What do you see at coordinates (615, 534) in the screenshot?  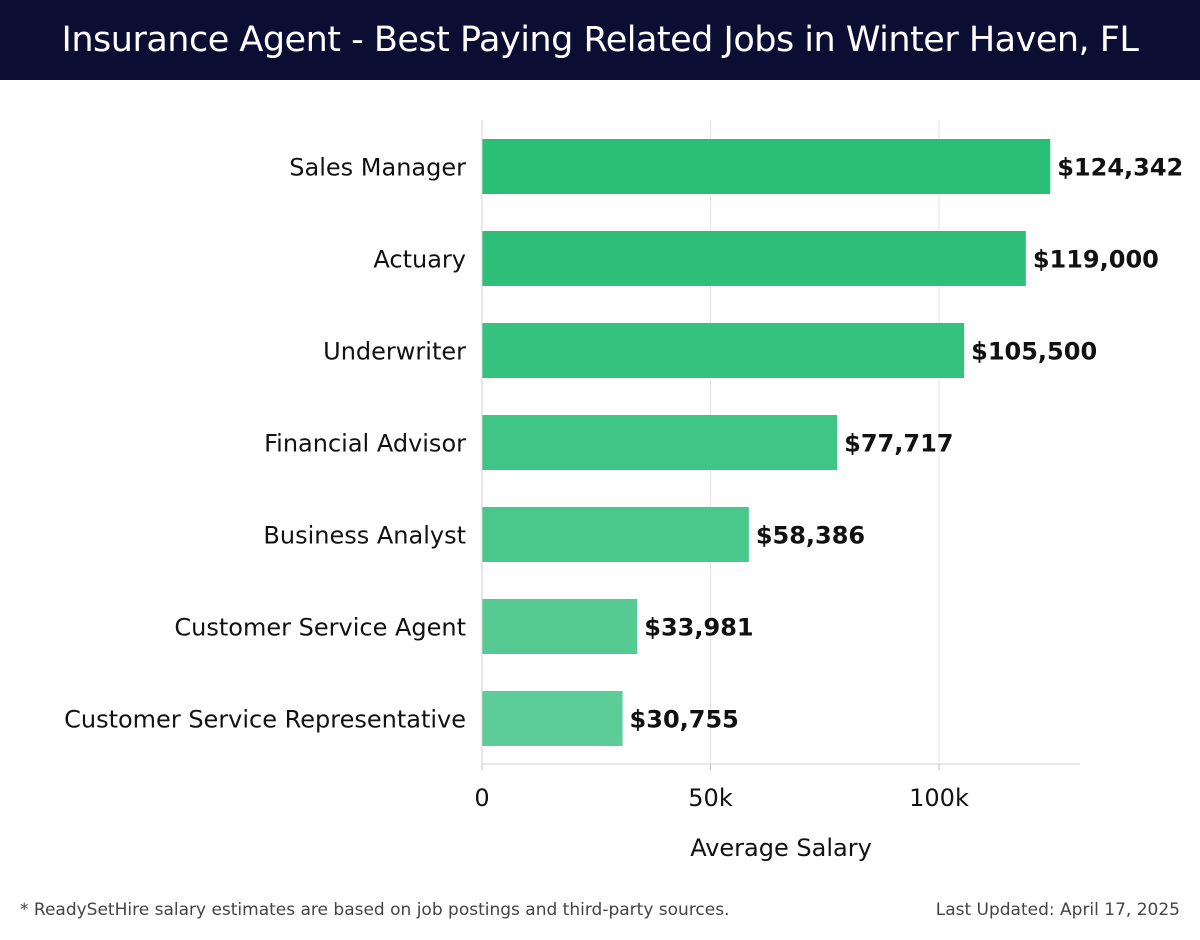 I see `bar-business-analyst` at bounding box center [615, 534].